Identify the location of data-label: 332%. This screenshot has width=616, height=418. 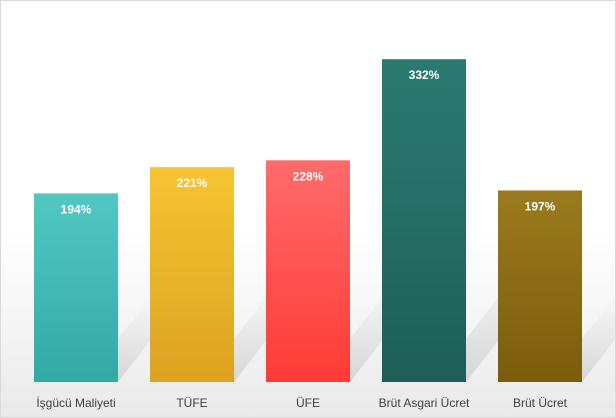
(424, 75).